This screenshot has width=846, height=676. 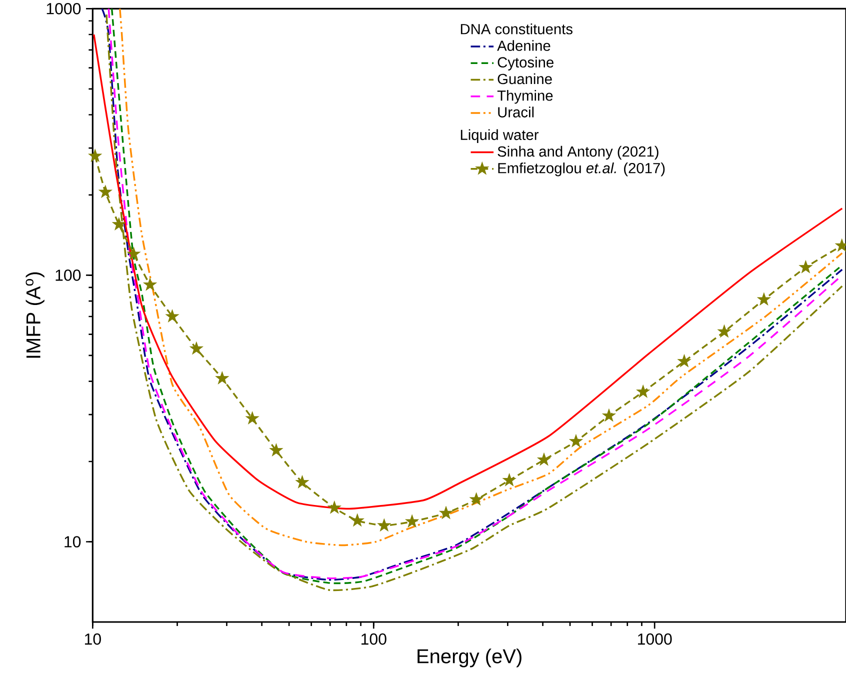 What do you see at coordinates (526, 63) in the screenshot?
I see `legend-label: Cytosine` at bounding box center [526, 63].